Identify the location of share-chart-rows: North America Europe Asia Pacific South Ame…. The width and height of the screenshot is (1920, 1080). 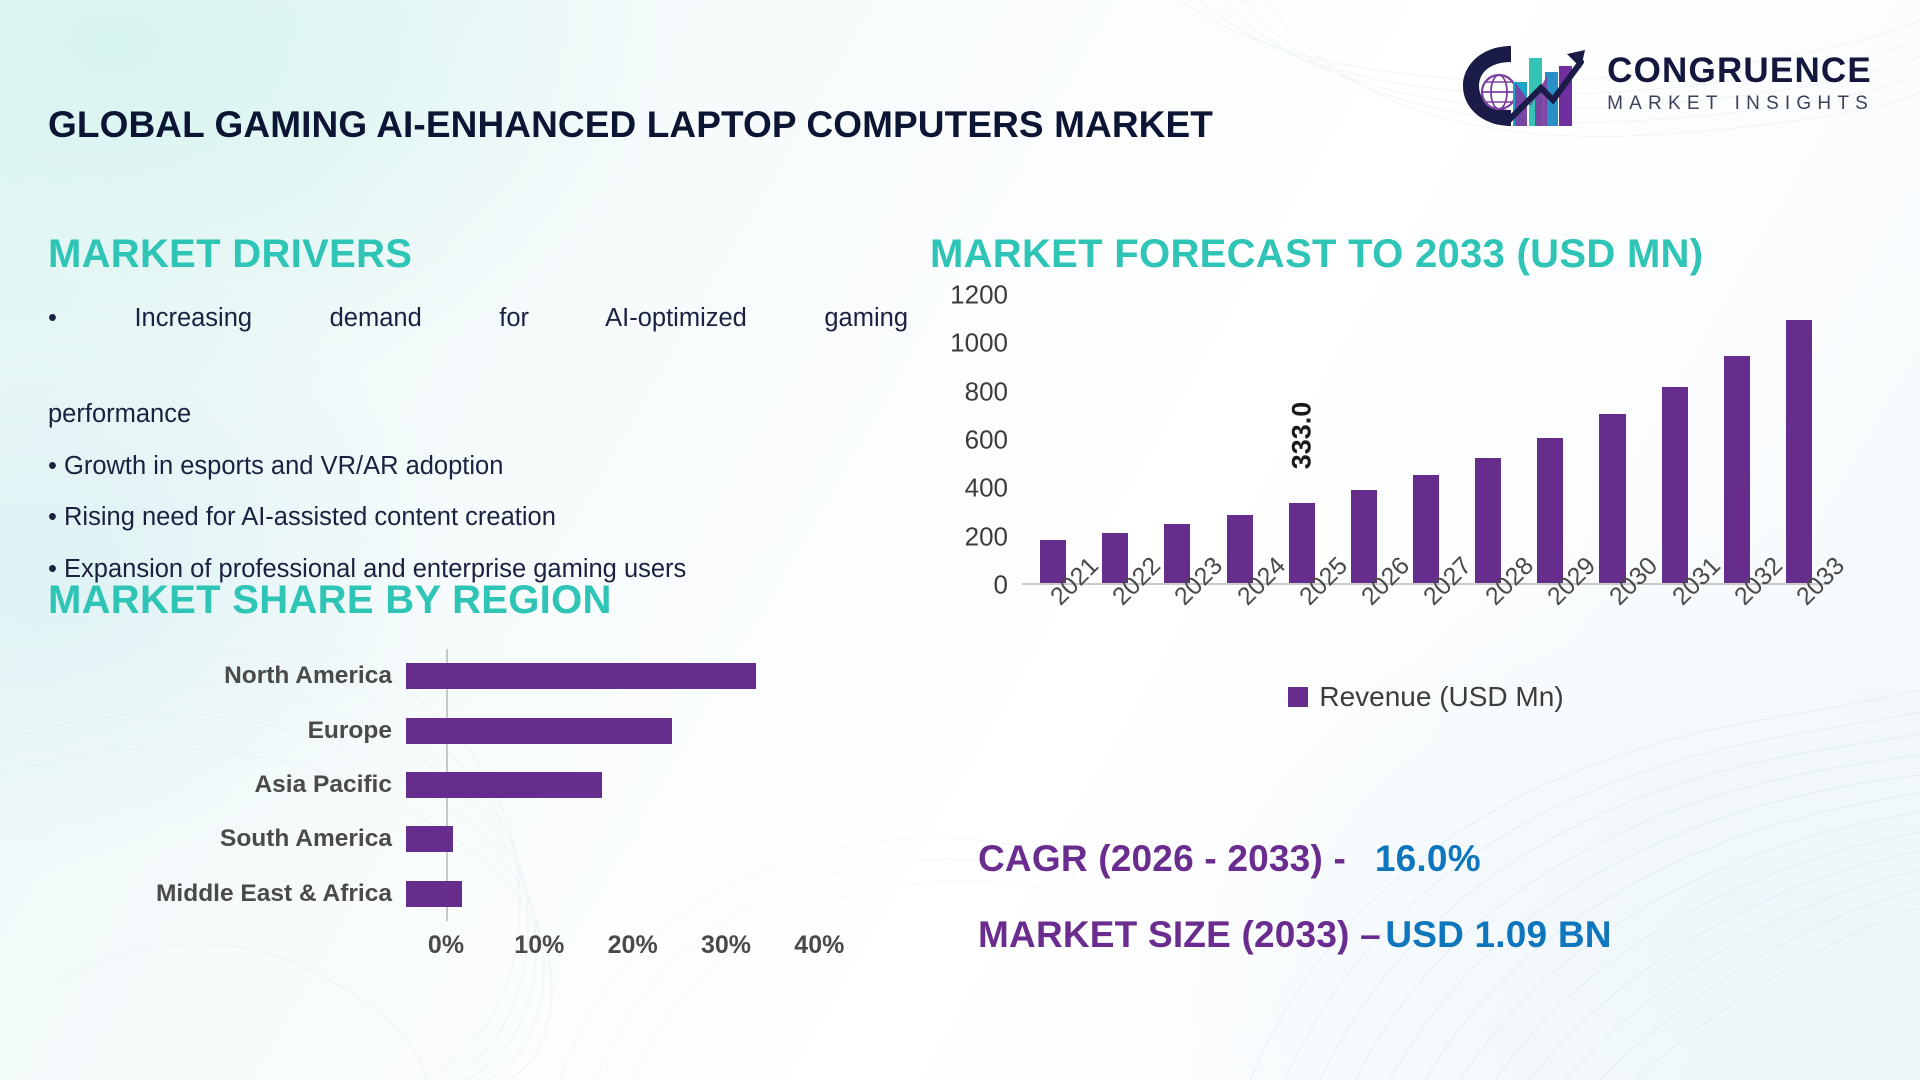
(443, 785).